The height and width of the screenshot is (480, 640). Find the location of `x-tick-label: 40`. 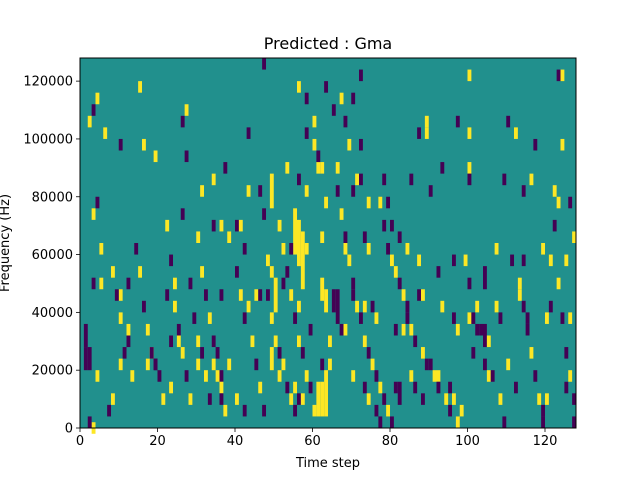

x-tick-label: 40 is located at coordinates (235, 441).